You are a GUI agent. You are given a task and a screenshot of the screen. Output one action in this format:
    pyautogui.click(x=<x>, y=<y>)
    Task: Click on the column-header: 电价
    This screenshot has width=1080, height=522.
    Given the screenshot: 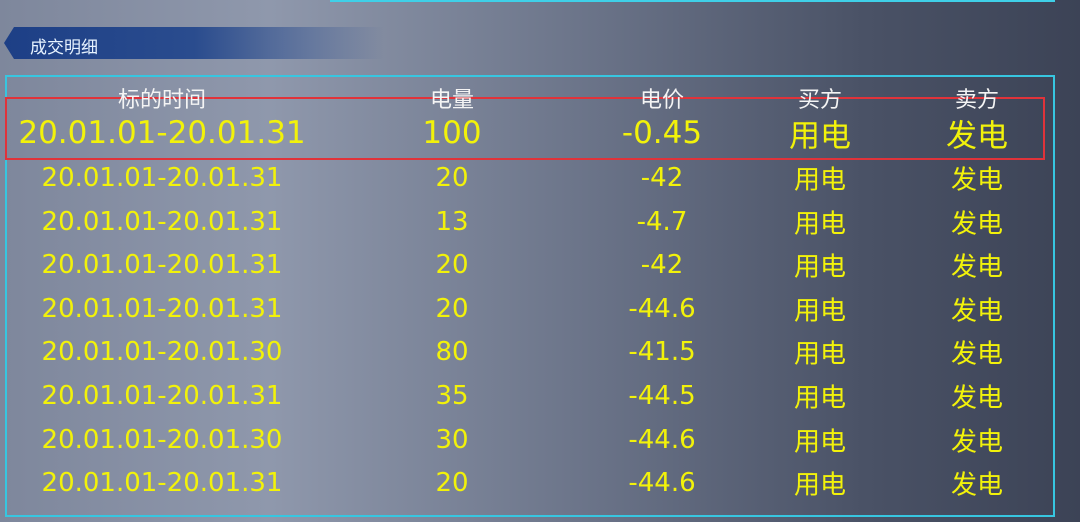 What is the action you would take?
    pyautogui.click(x=662, y=100)
    